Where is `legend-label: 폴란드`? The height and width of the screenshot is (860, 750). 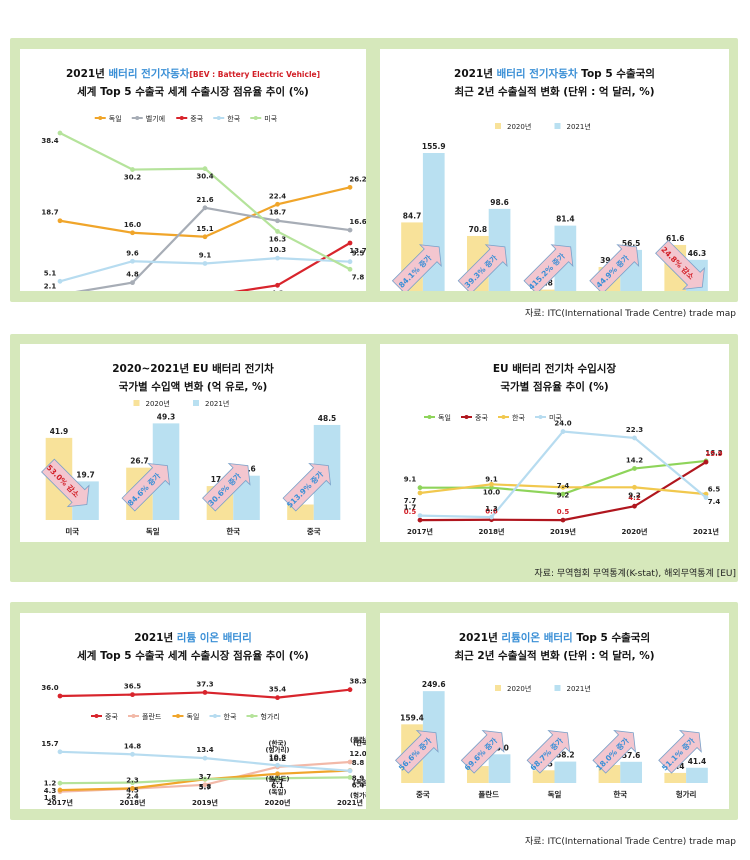
legend-label: 폴란드 is located at coordinates (152, 717).